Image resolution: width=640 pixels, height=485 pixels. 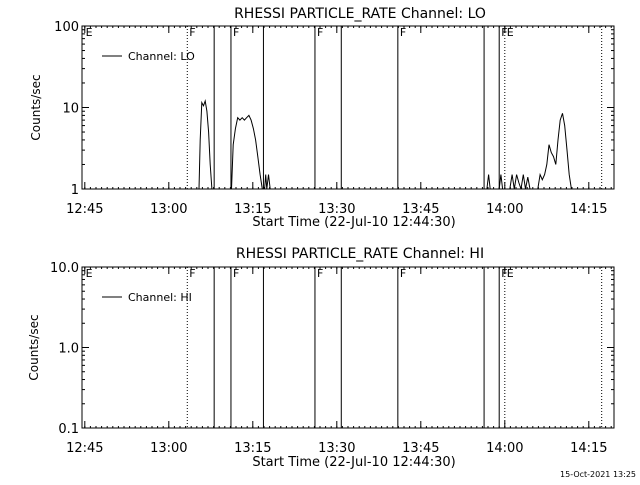 I want to click on legend-entry: Channel: HI, so click(x=160, y=297).